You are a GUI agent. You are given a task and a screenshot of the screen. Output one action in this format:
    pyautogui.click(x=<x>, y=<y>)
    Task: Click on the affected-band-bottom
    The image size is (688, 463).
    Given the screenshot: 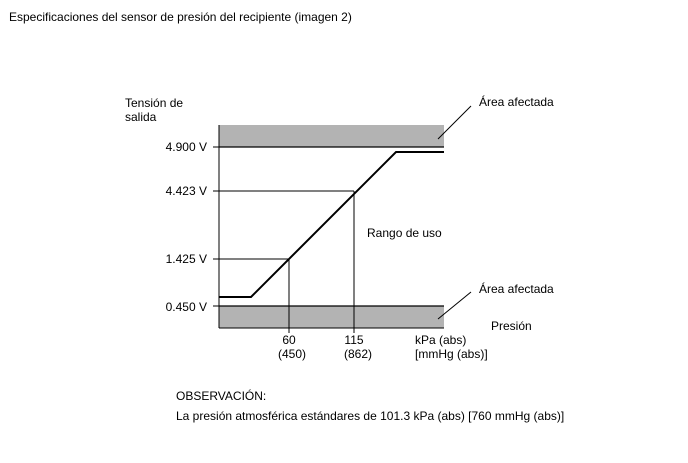 What is the action you would take?
    pyautogui.click(x=331, y=317)
    